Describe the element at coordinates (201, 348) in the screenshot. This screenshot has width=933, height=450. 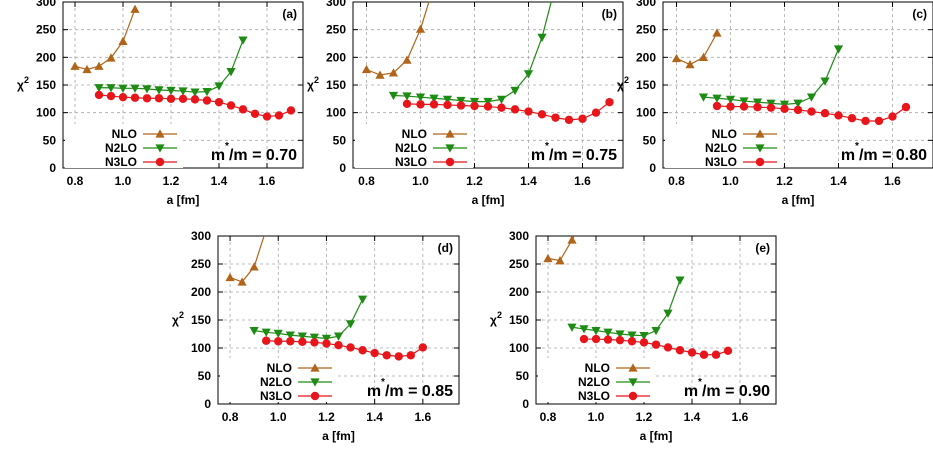
I see `y-tick-label: 100` at that location.